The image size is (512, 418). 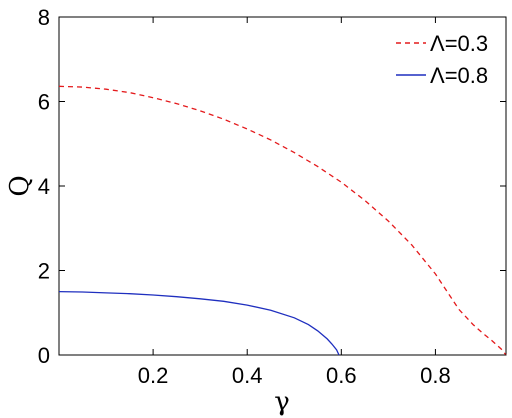 What do you see at coordinates (44, 102) in the screenshot?
I see `y-tick-label: 6` at bounding box center [44, 102].